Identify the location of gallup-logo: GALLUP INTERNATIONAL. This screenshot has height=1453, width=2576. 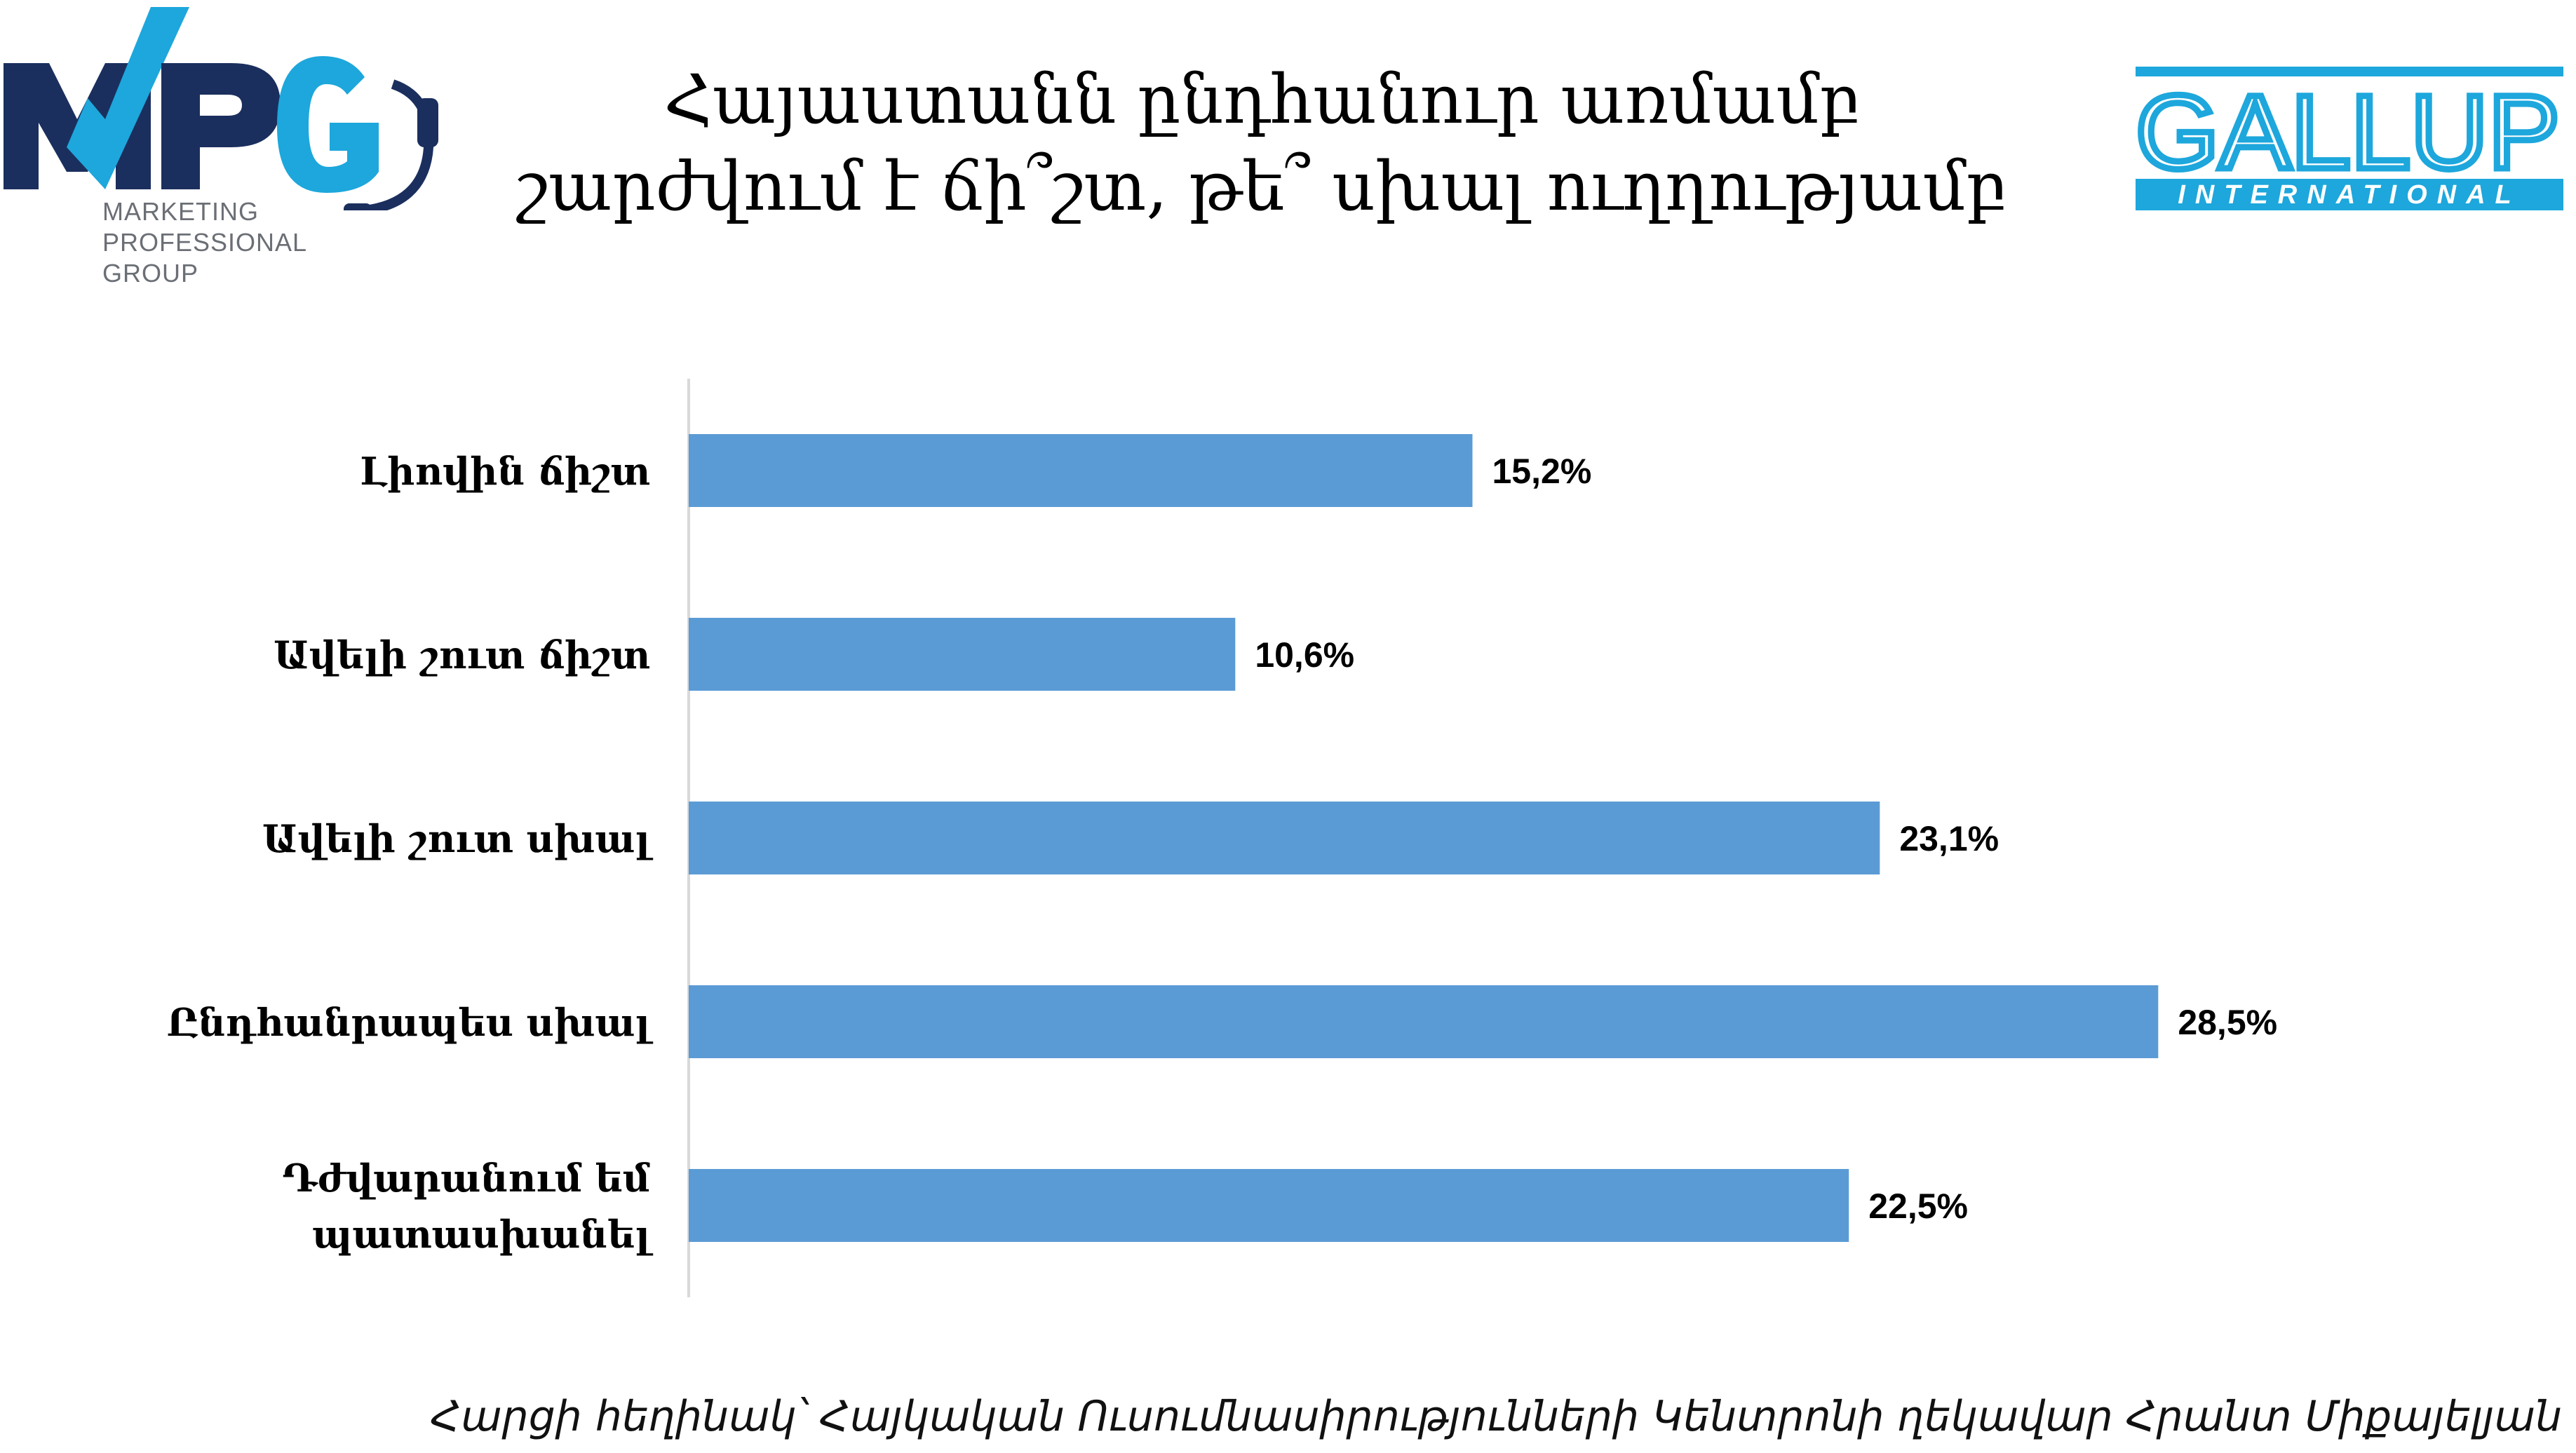
(2349, 140).